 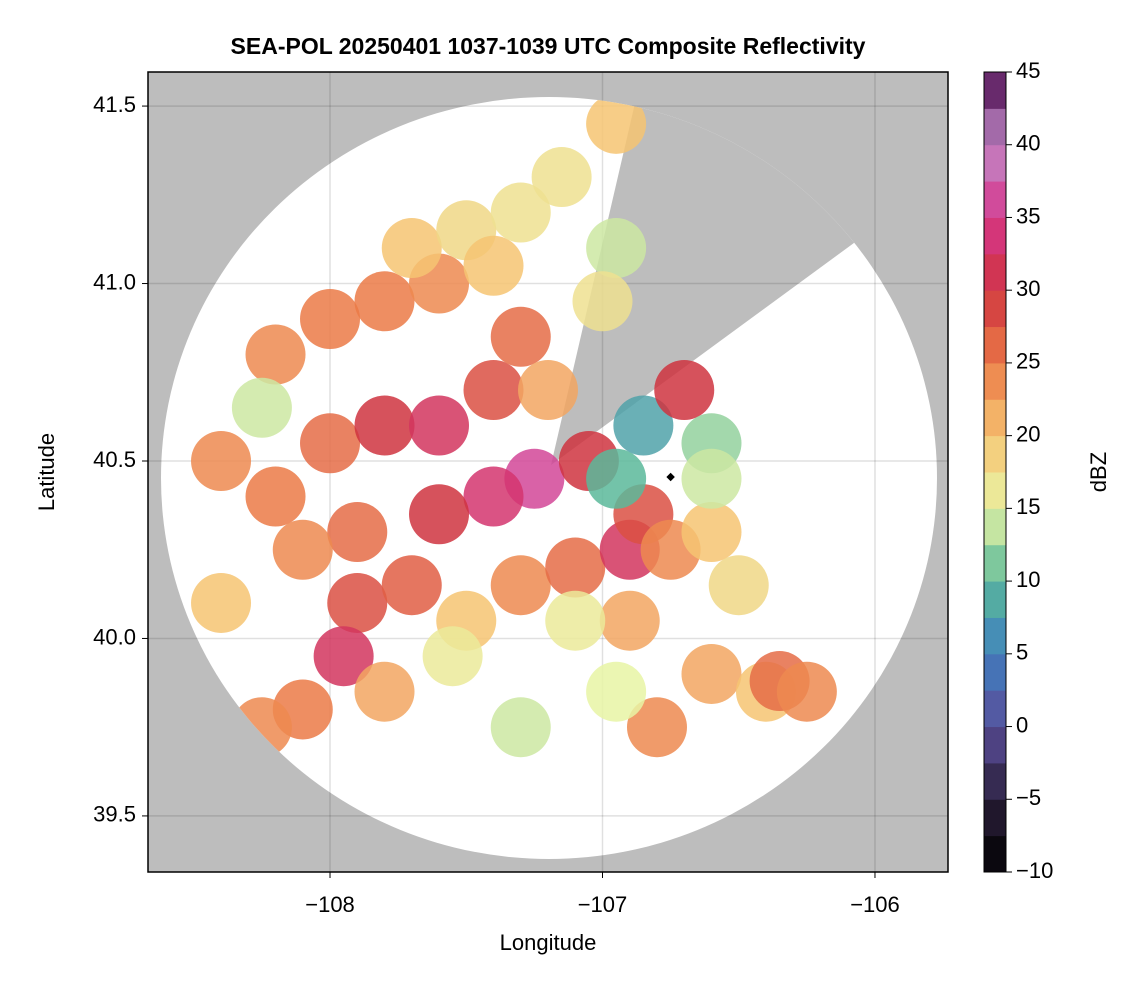 What do you see at coordinates (330, 904) in the screenshot?
I see `x-tick-label: −108` at bounding box center [330, 904].